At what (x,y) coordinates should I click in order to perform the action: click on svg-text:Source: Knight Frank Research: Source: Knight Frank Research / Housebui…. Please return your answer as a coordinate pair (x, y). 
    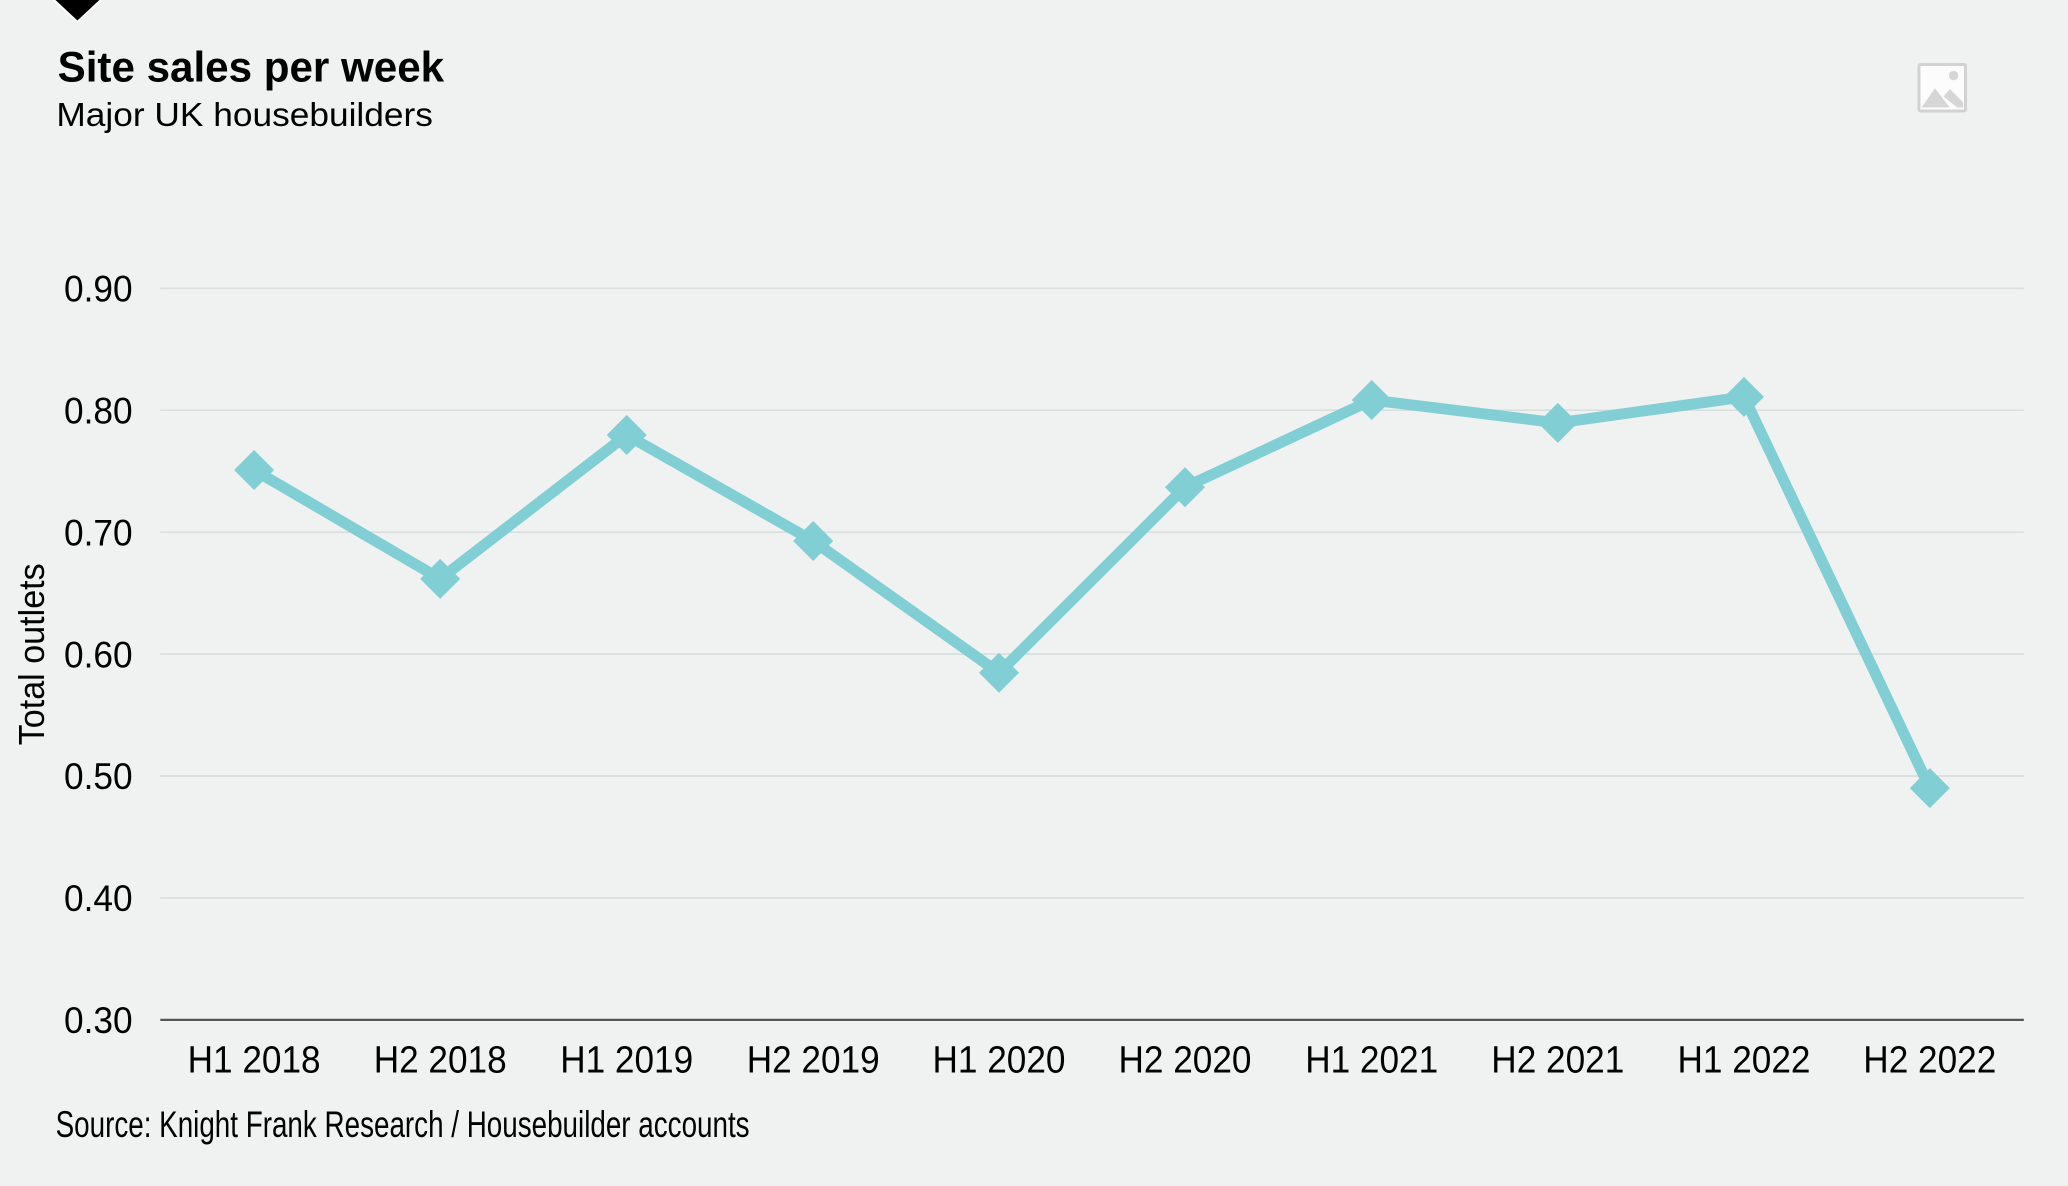
    Looking at the image, I should click on (403, 1124).